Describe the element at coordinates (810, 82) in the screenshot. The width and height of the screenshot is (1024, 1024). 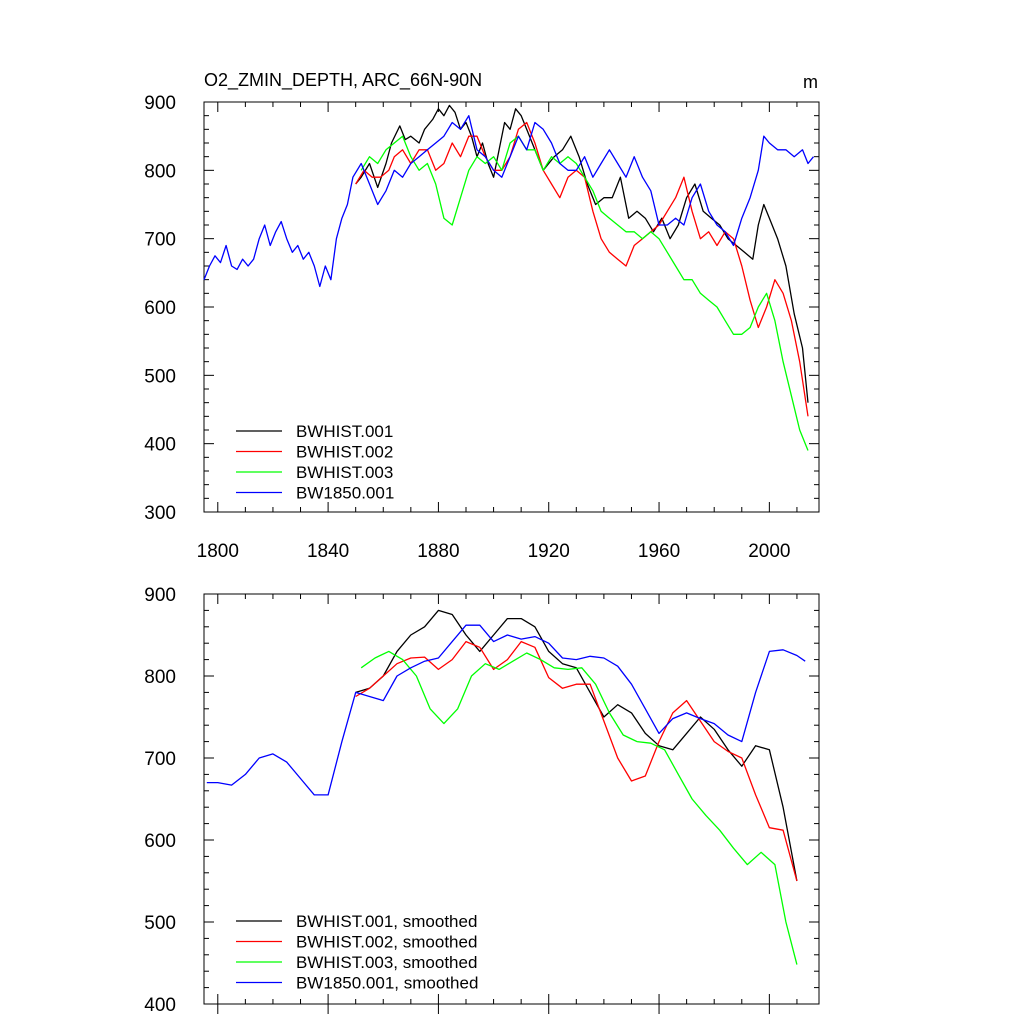
I see `units-label: m` at that location.